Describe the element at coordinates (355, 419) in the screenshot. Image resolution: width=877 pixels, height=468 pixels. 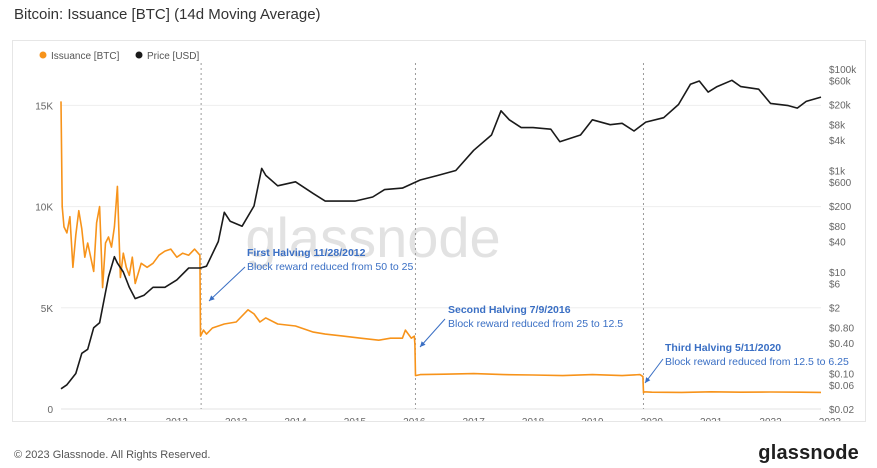
I see `x-tick-label: 2015` at that location.